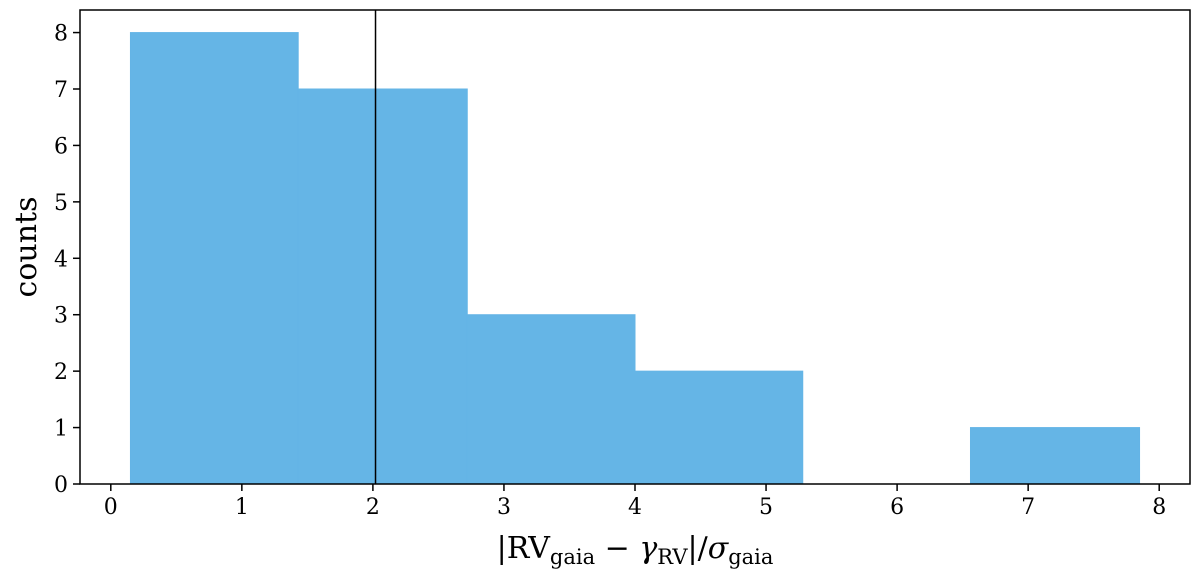 The image size is (1200, 575). I want to click on x-axis-label-part: γ, so click(648, 548).